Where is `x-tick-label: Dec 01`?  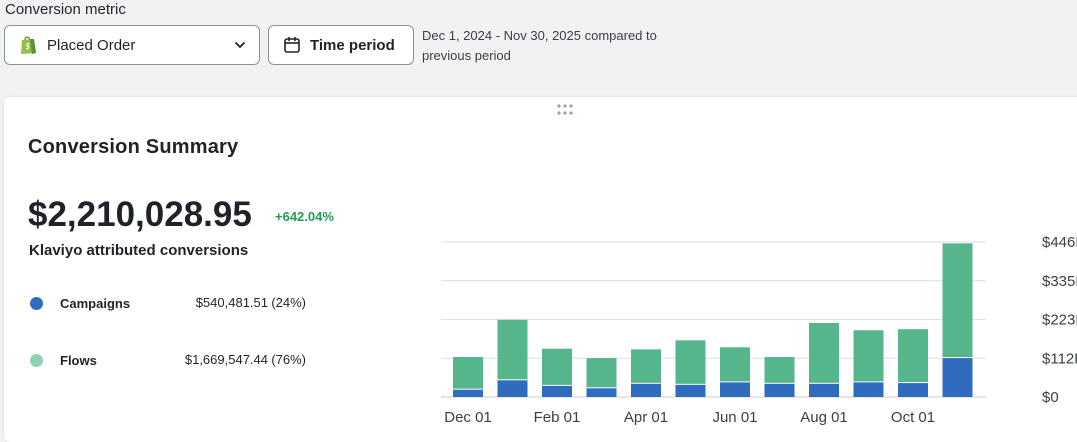 x-tick-label: Dec 01 is located at coordinates (468, 417).